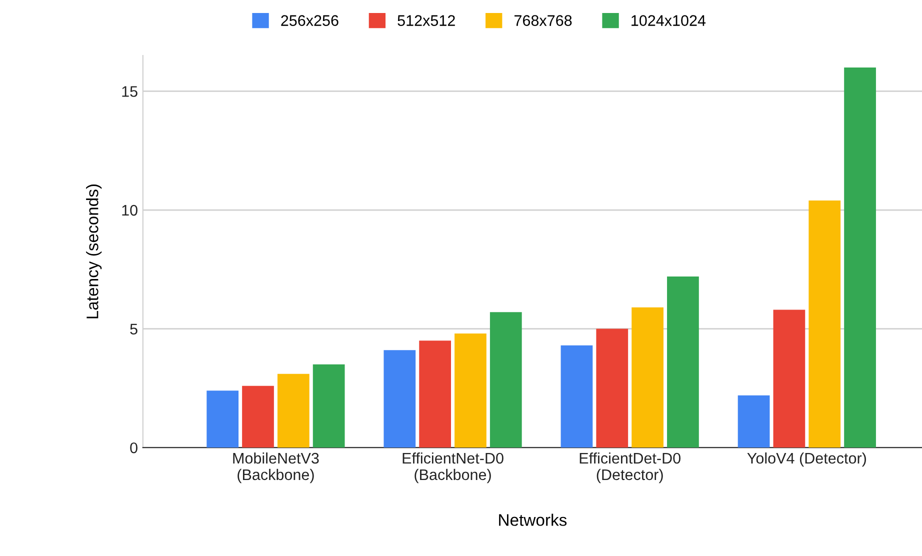  Describe the element at coordinates (453, 468) in the screenshot. I see `x-tick-label: EfficientNet-D0 (Backbone)` at that location.